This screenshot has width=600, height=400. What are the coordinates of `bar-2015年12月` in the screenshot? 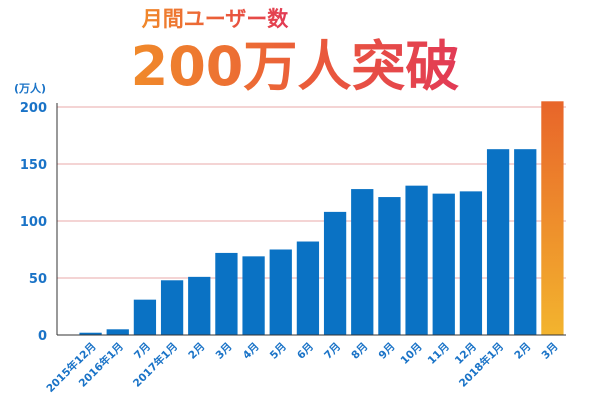 It's located at (90, 333).